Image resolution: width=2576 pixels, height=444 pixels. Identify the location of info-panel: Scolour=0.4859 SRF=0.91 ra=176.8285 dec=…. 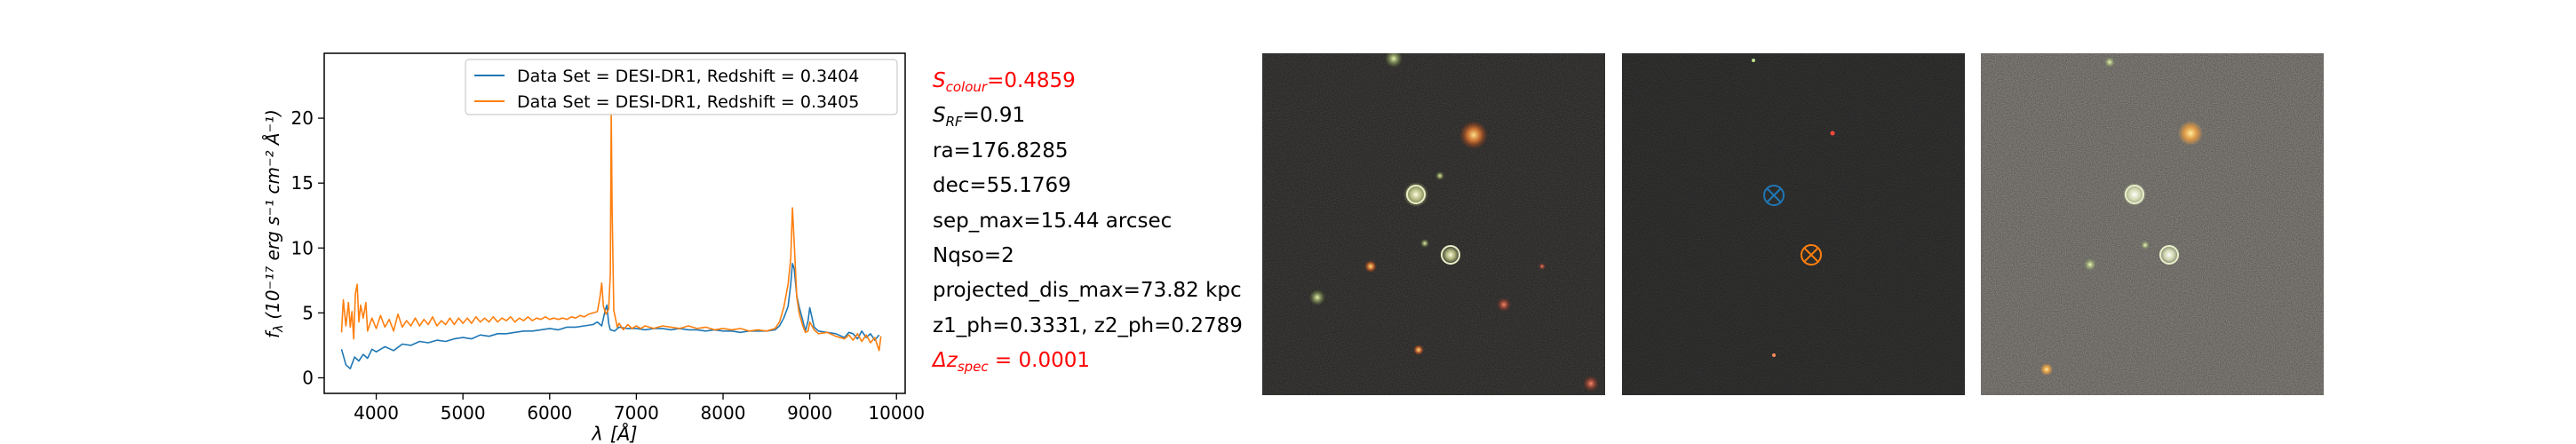
(1088, 221).